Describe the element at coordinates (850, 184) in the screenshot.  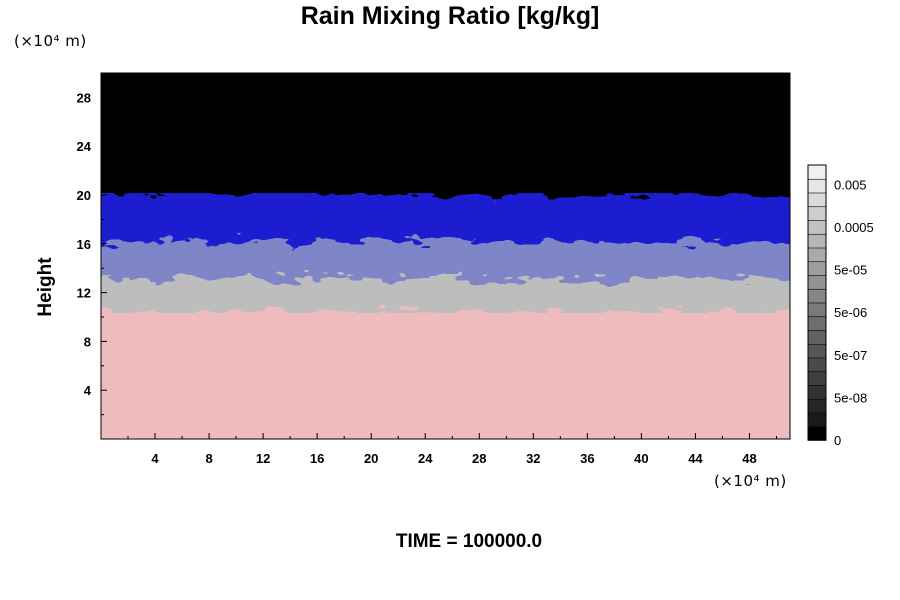
I see `colorbar-label: 0.005` at that location.